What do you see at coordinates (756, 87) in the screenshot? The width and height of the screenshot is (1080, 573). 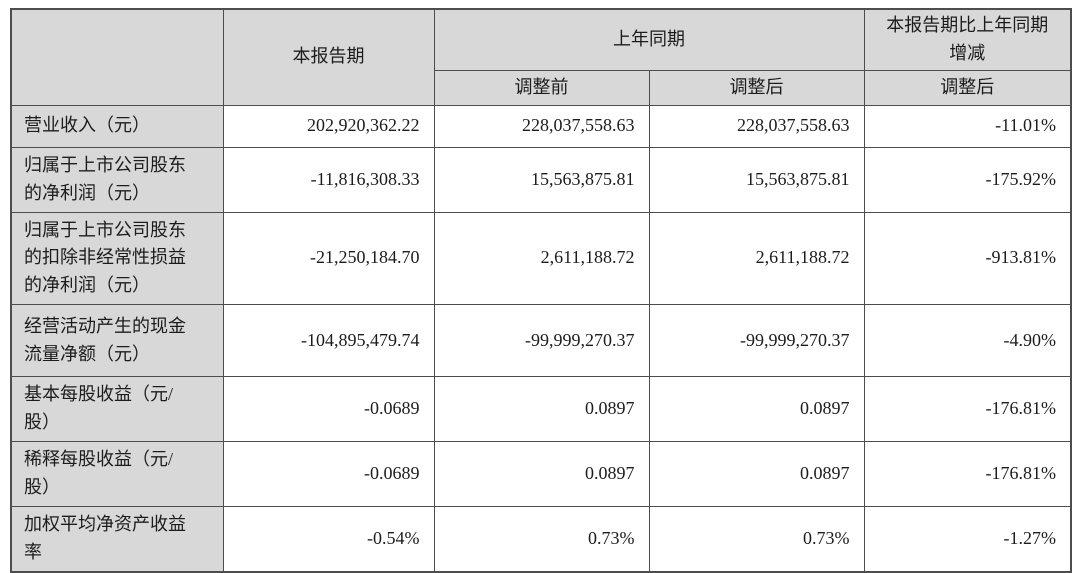 I see `header-sub-after-adjust: 调整后` at bounding box center [756, 87].